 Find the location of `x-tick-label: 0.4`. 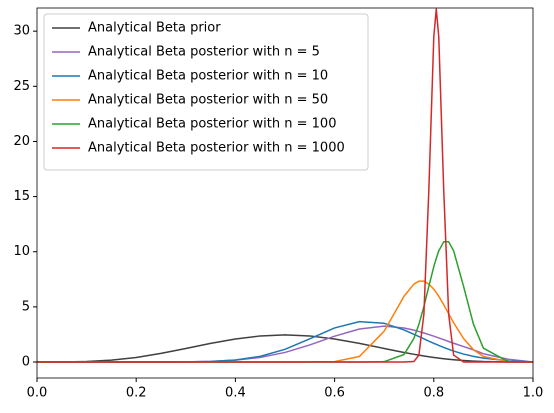

x-tick-label: 0.4 is located at coordinates (235, 393).